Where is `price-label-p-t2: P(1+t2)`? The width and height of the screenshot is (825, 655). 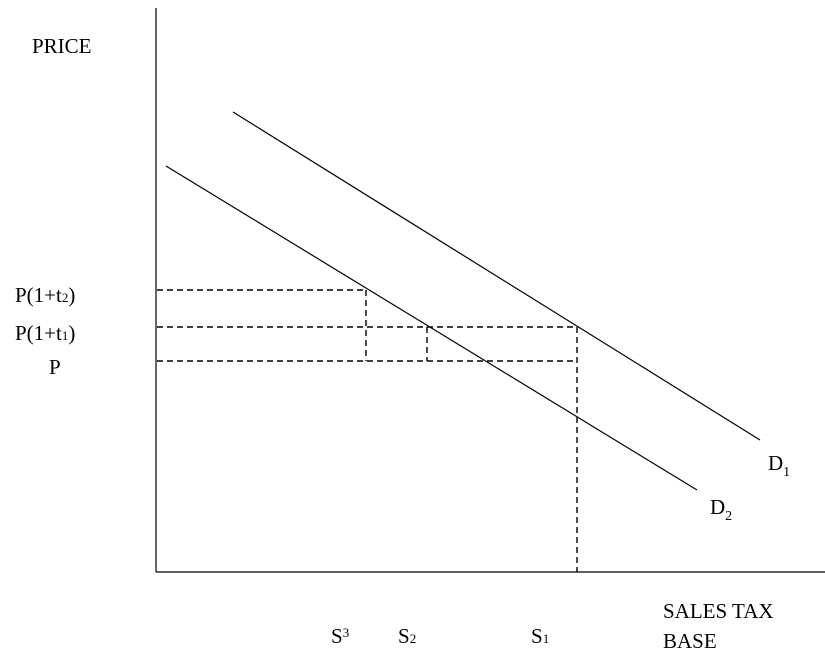 price-label-p-t2: P(1+t2) is located at coordinates (45, 295).